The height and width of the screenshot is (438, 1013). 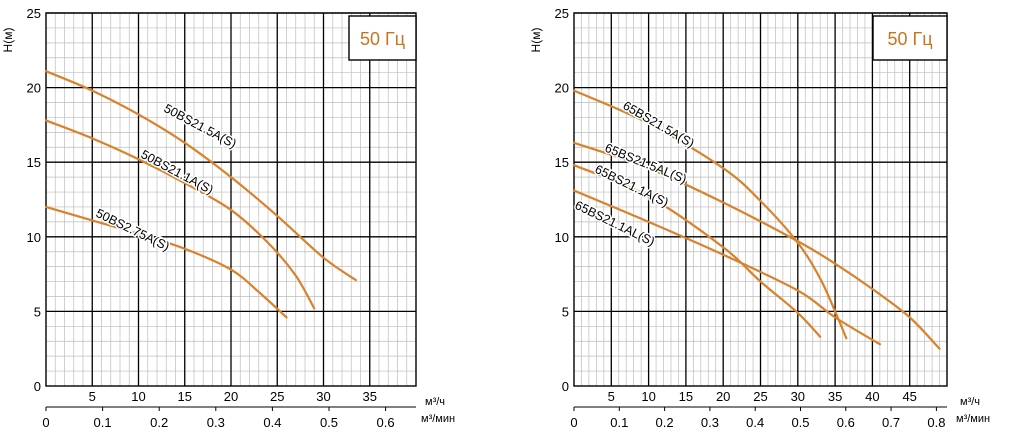 What do you see at coordinates (615, 223) in the screenshot?
I see `series-label: 65BS21.1AL(S)` at bounding box center [615, 223].